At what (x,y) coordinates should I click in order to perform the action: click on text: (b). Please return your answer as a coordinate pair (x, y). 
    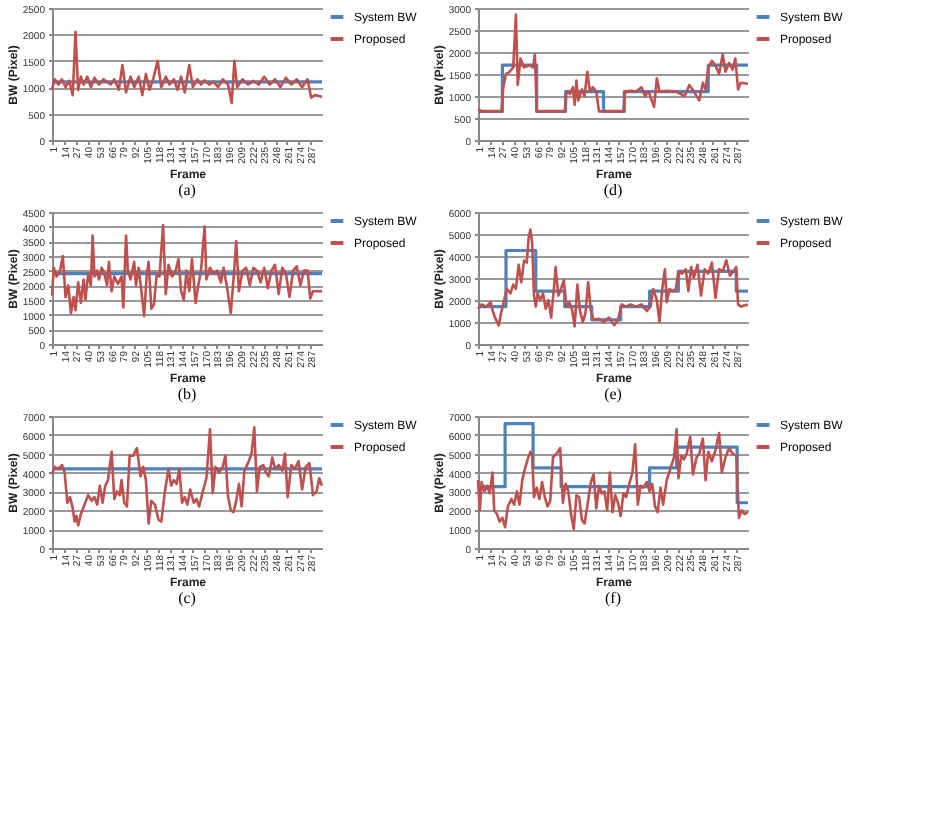
    Looking at the image, I should click on (187, 393).